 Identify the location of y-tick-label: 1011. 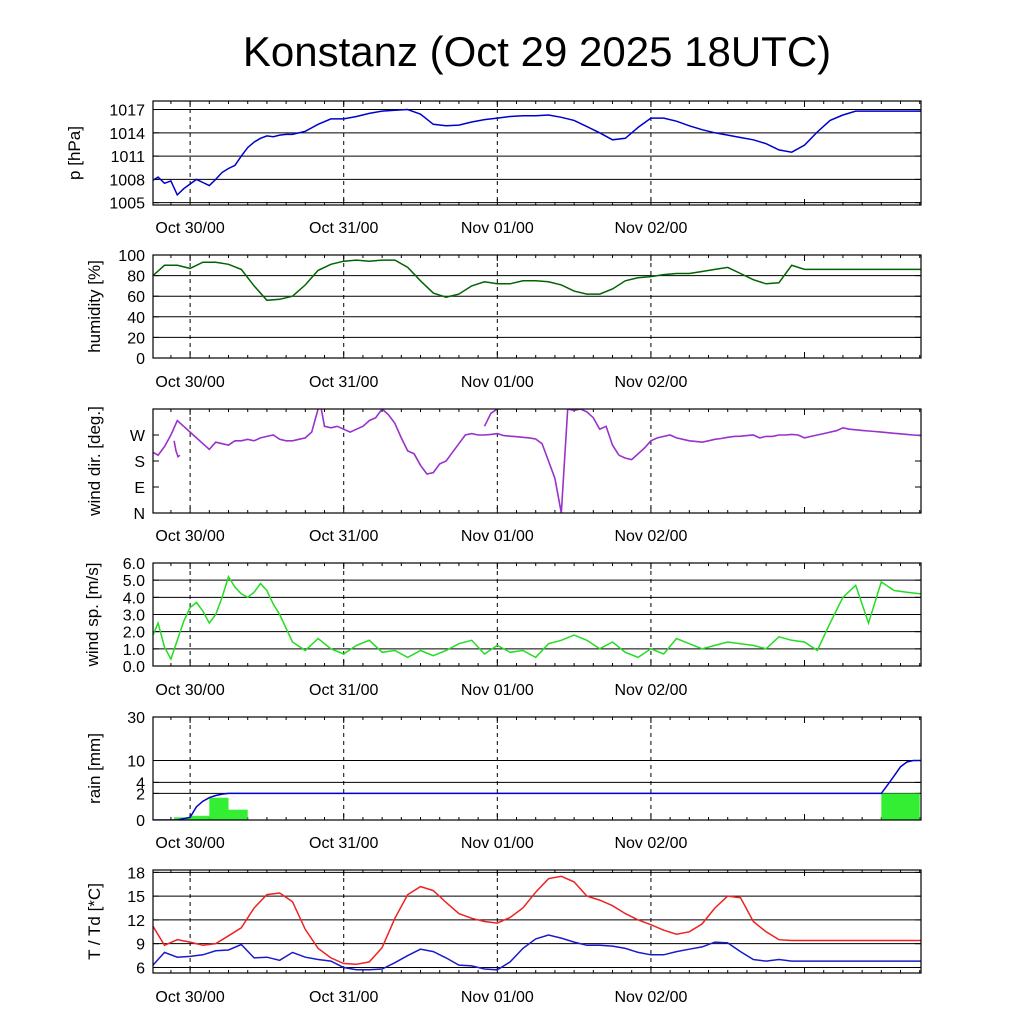
(128, 157).